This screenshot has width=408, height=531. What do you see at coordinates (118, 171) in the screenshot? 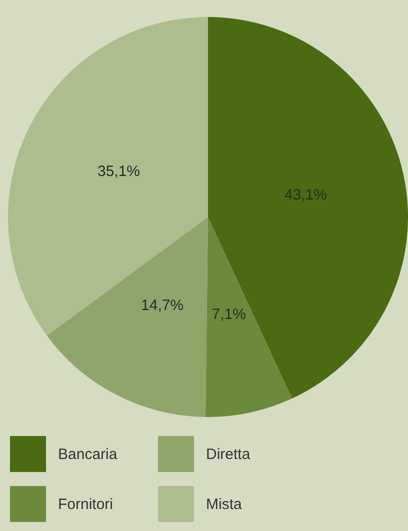
I see `data-label: 35,1%` at bounding box center [118, 171].